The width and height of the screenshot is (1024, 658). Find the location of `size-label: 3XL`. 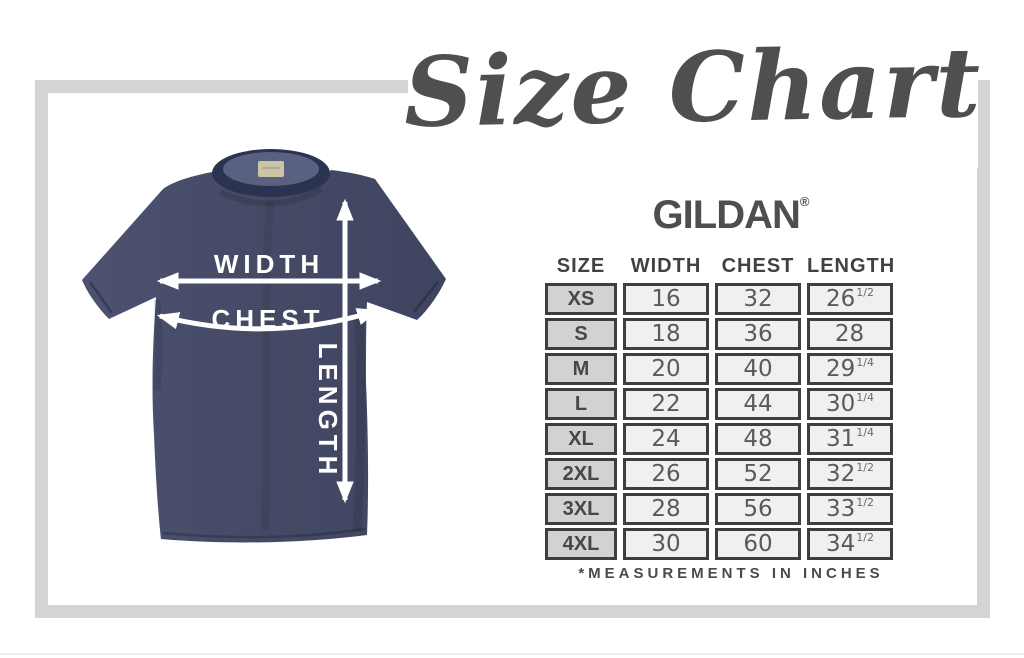

size-label: 3XL is located at coordinates (581, 509).